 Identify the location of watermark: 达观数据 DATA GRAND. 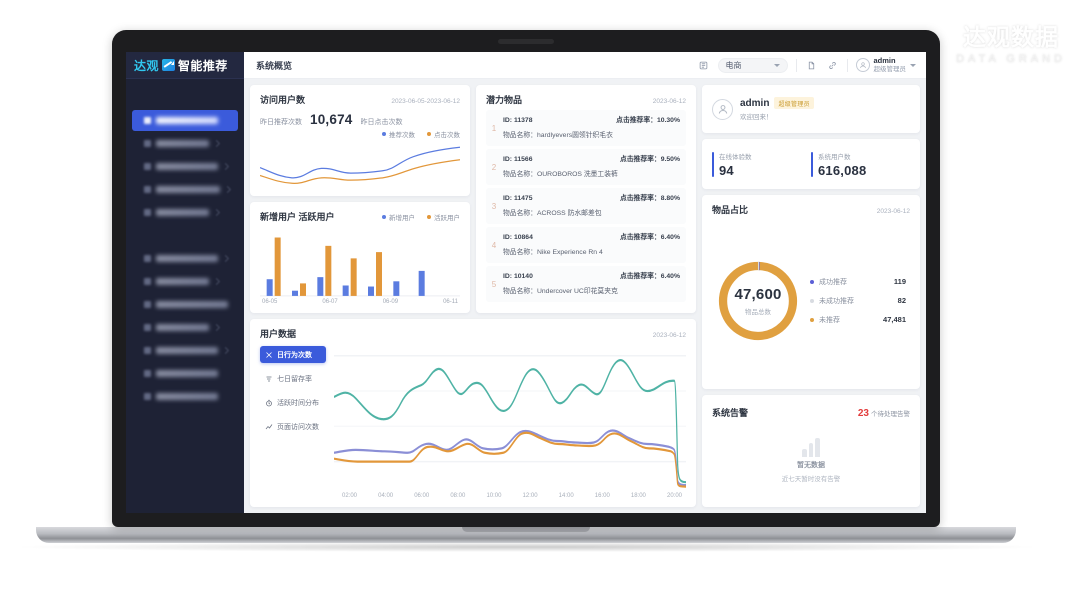
(1011, 45).